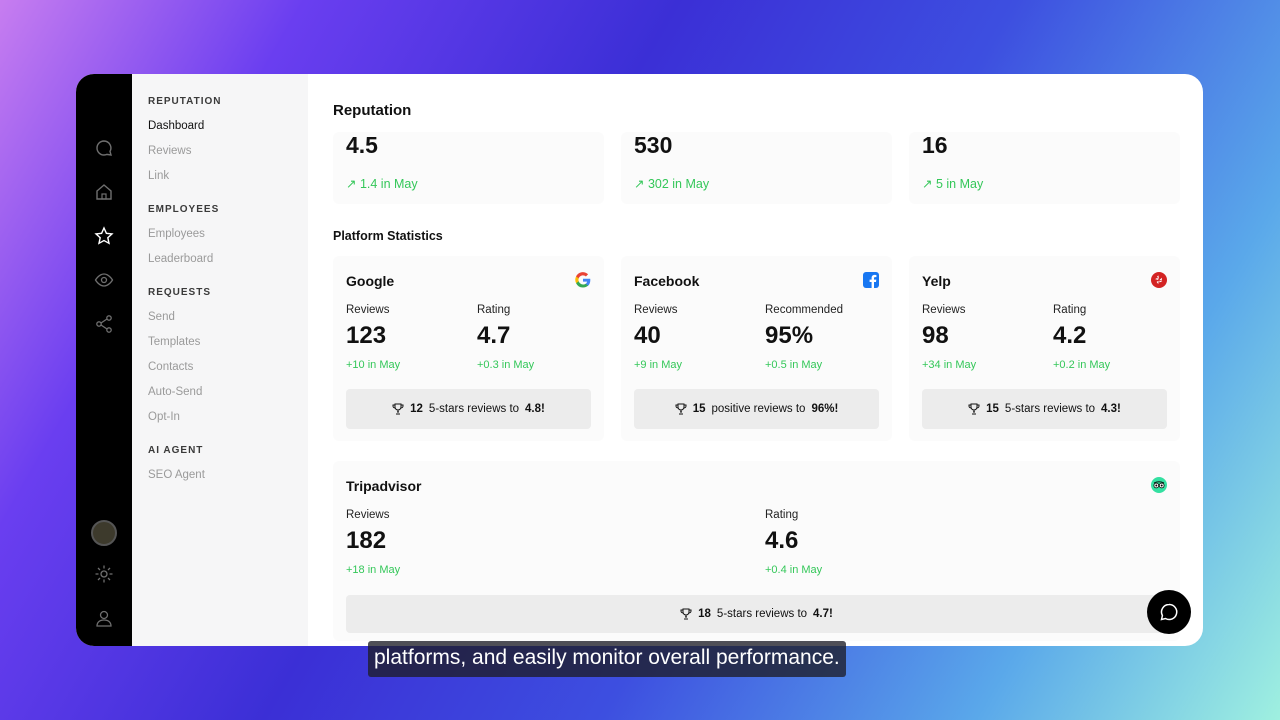  What do you see at coordinates (228, 469) in the screenshot?
I see `sidebar-section-ai-agent: AI AGENT SEO Agent` at bounding box center [228, 469].